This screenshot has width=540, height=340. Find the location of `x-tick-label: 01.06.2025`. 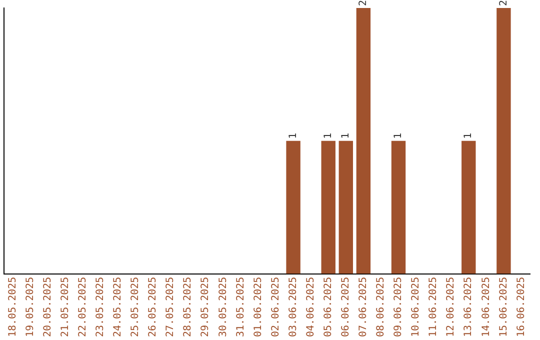

x-tick-label: 01.06.2025 is located at coordinates (258, 307).